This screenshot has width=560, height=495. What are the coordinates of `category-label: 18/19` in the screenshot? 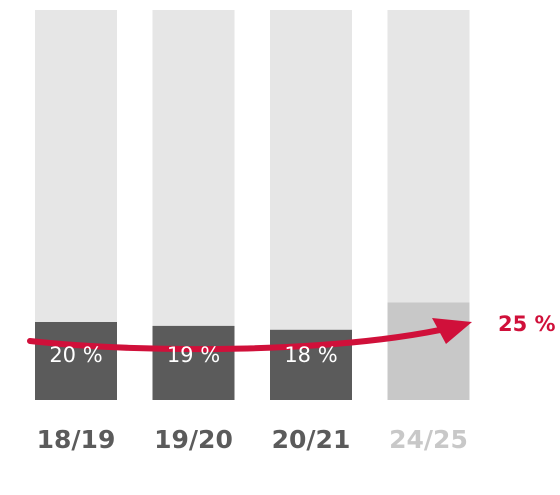 It's located at (76, 439).